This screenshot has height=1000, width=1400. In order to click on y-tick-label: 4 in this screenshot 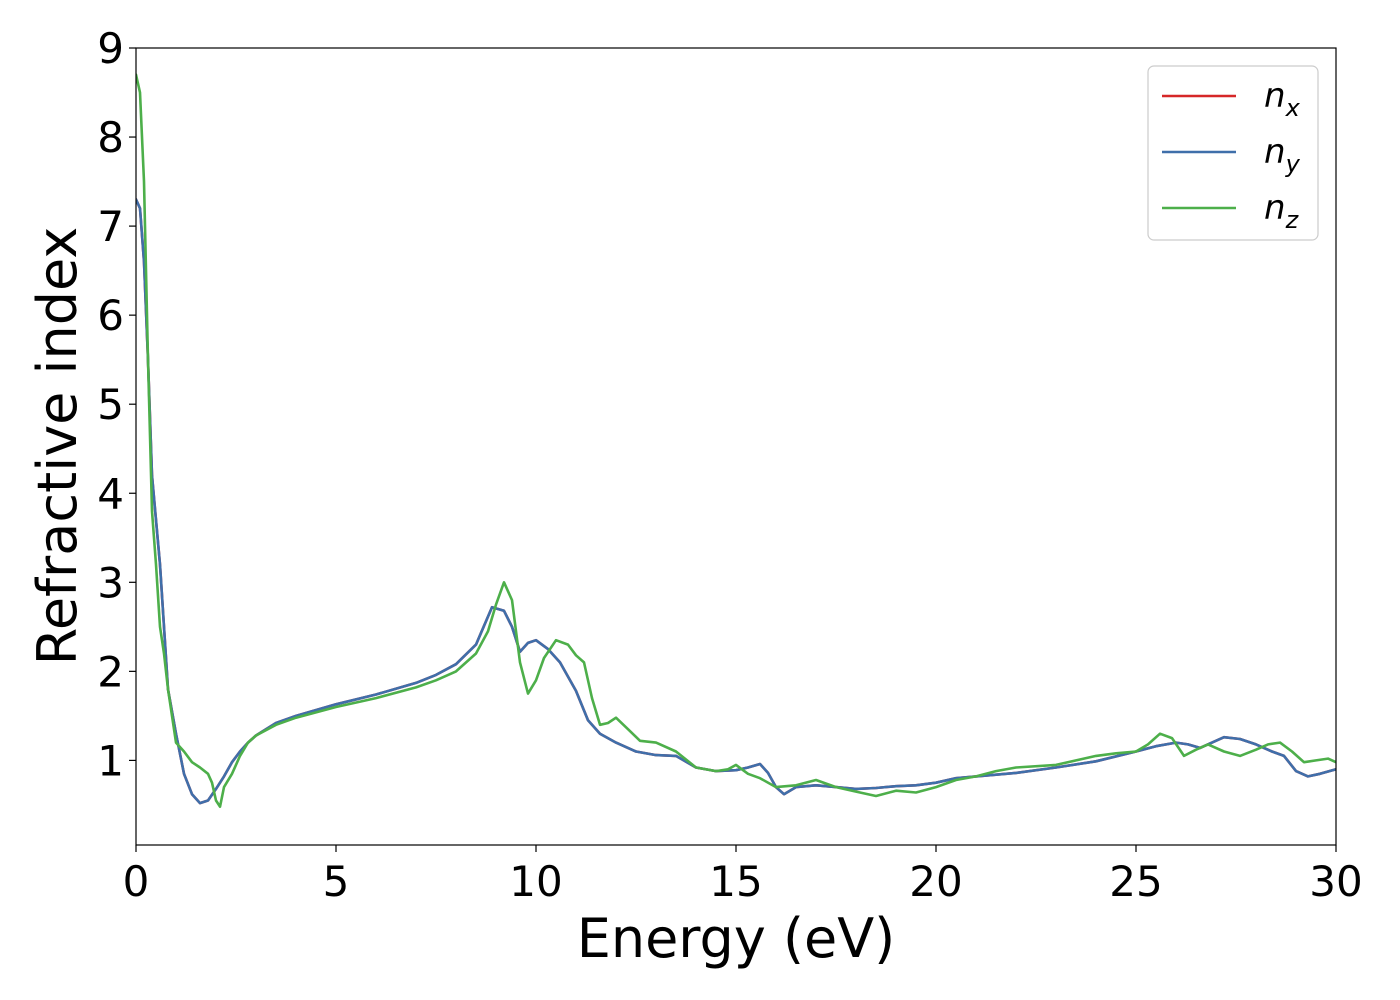, I will do `click(110, 493)`.